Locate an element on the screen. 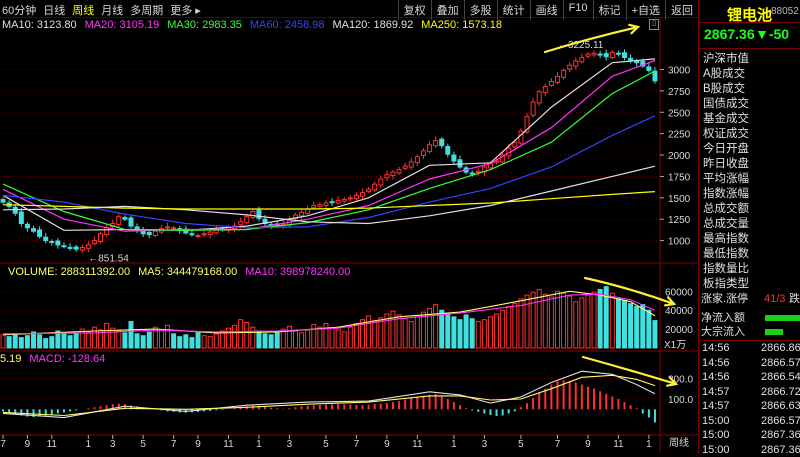 This screenshot has width=800, height=457. stat-menu-item: B股成交 is located at coordinates (726, 89).